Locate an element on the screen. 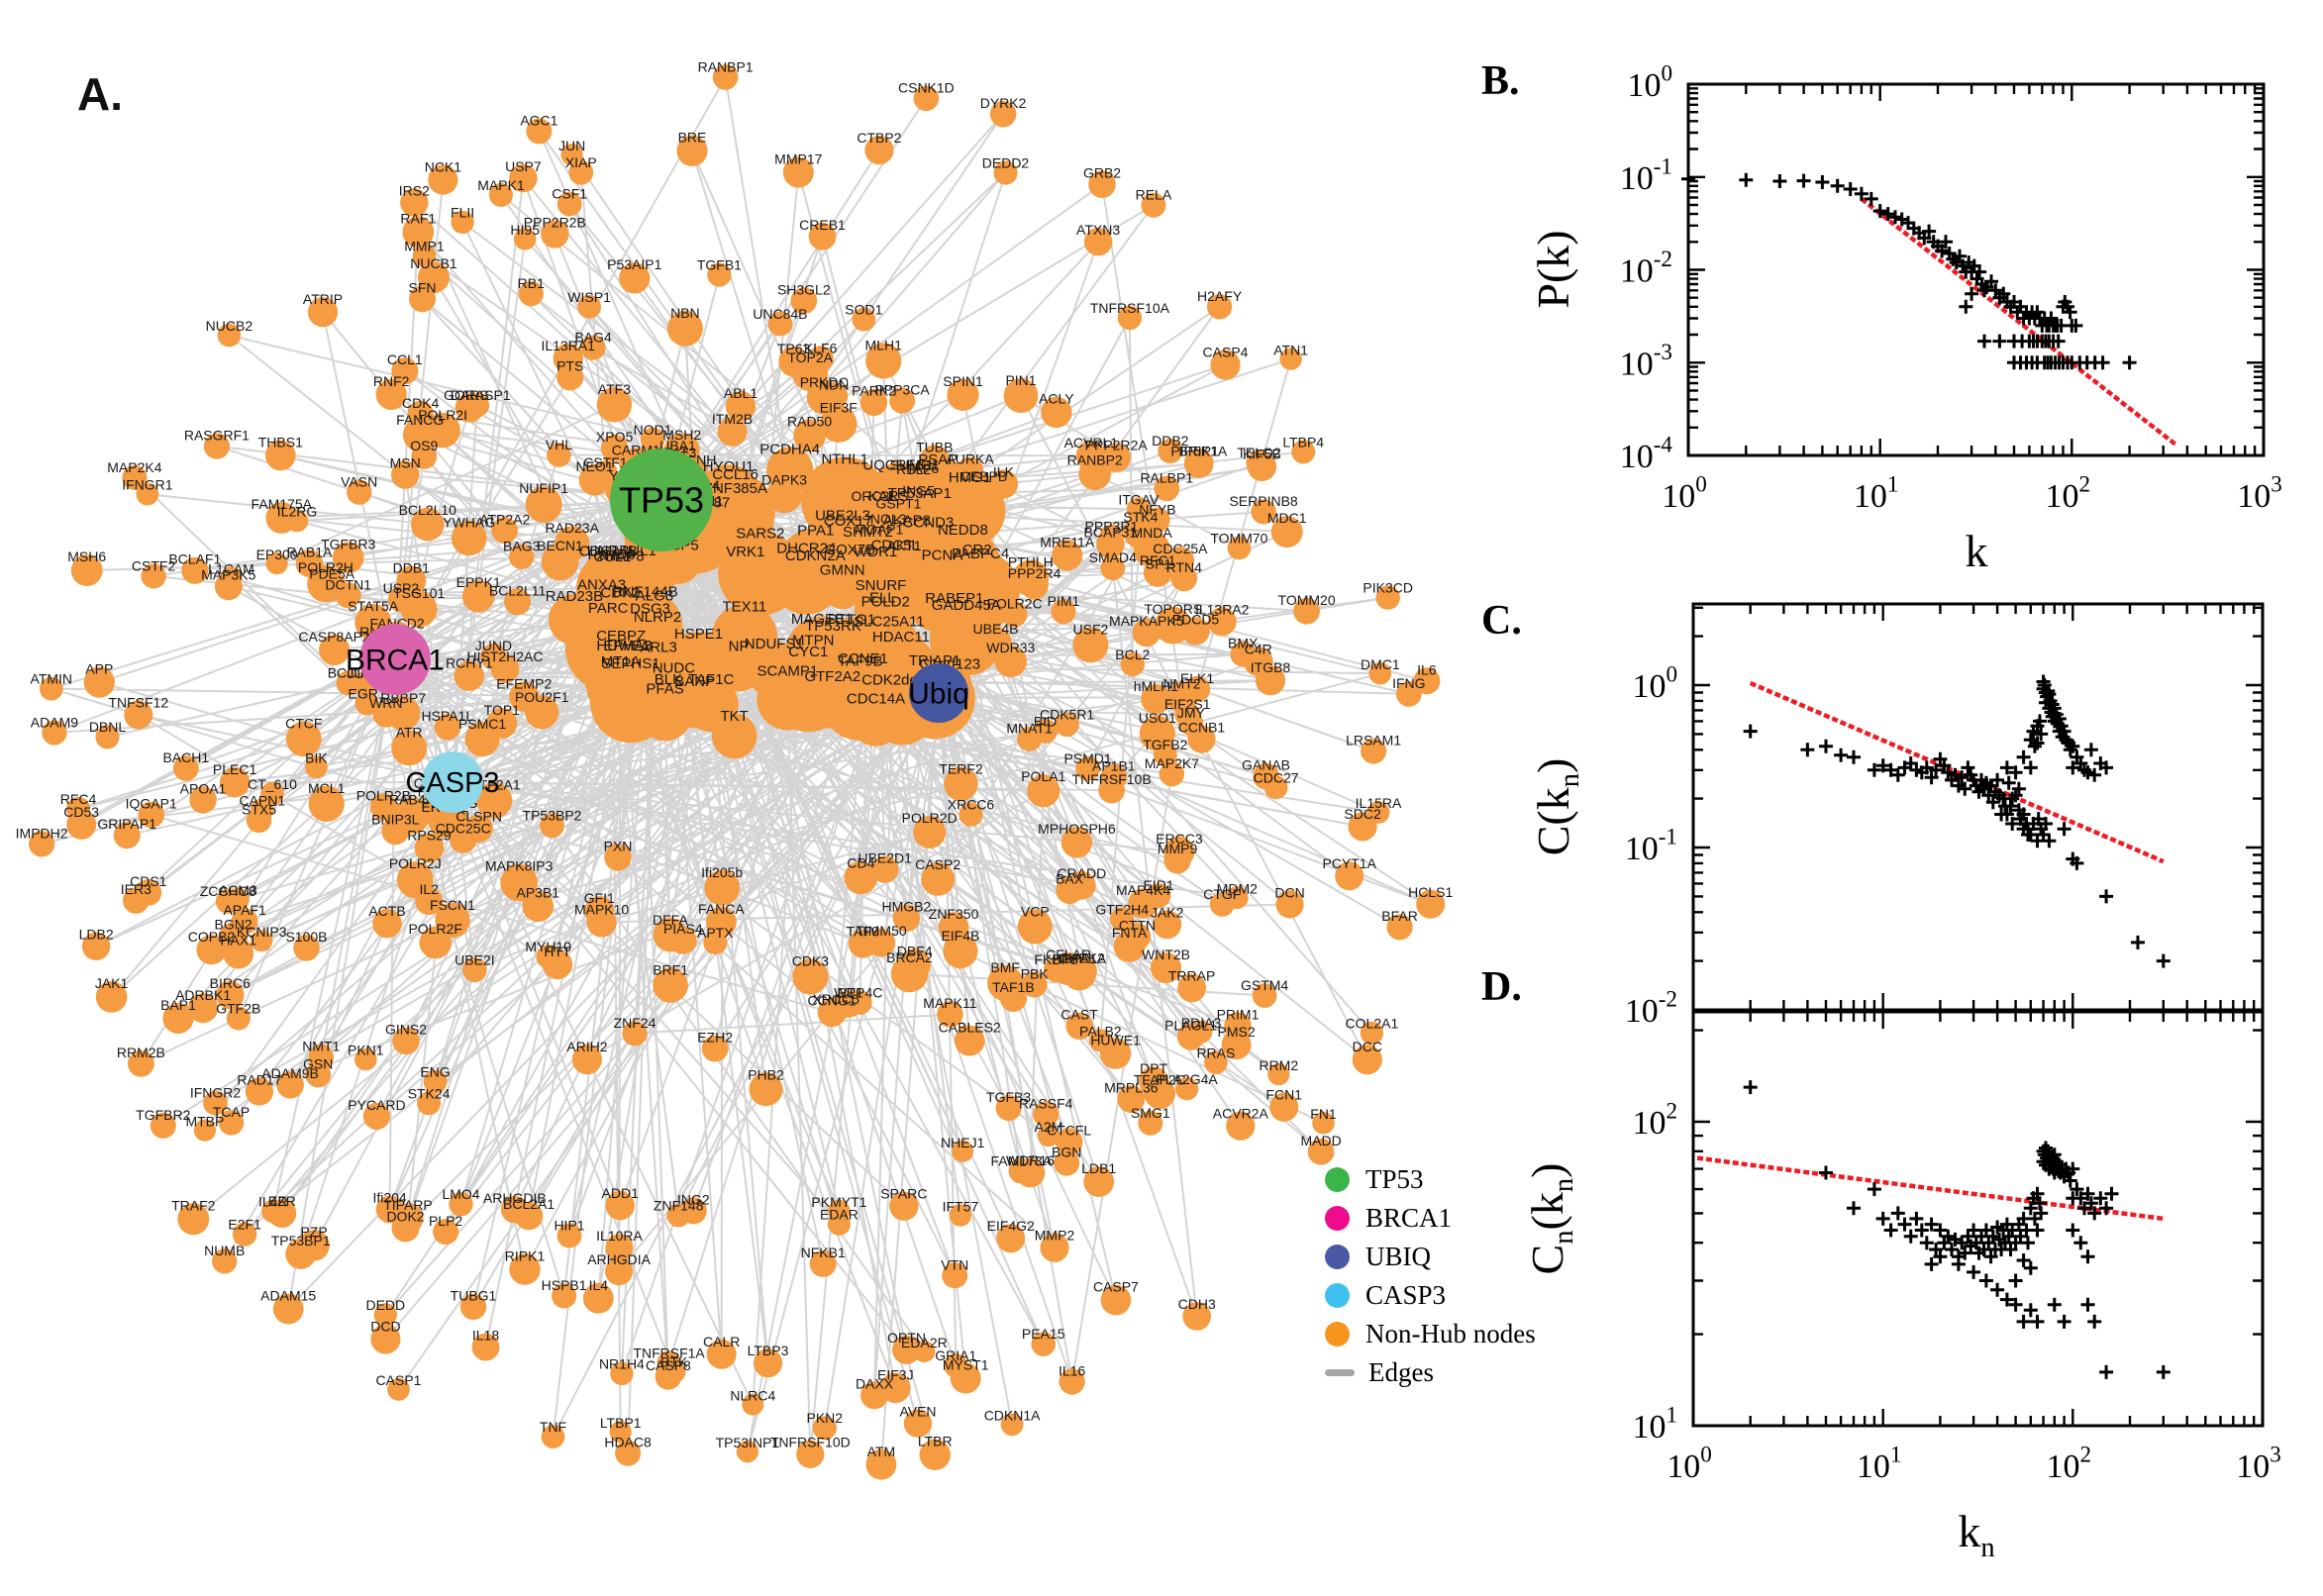  network-node-label: PSAP is located at coordinates (938, 459).